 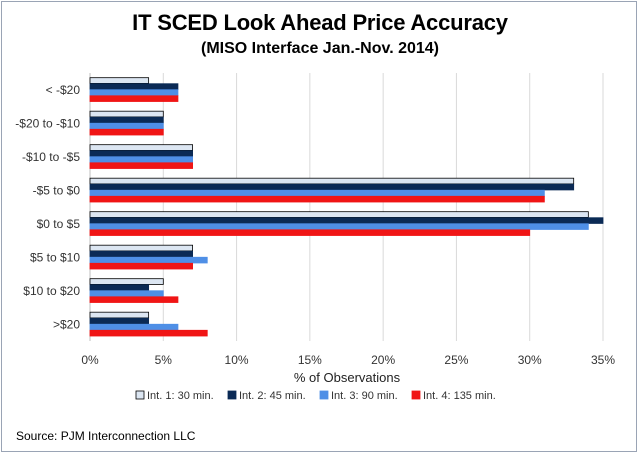 What do you see at coordinates (51, 157) in the screenshot?
I see `category-label: -$10 to -$5` at bounding box center [51, 157].